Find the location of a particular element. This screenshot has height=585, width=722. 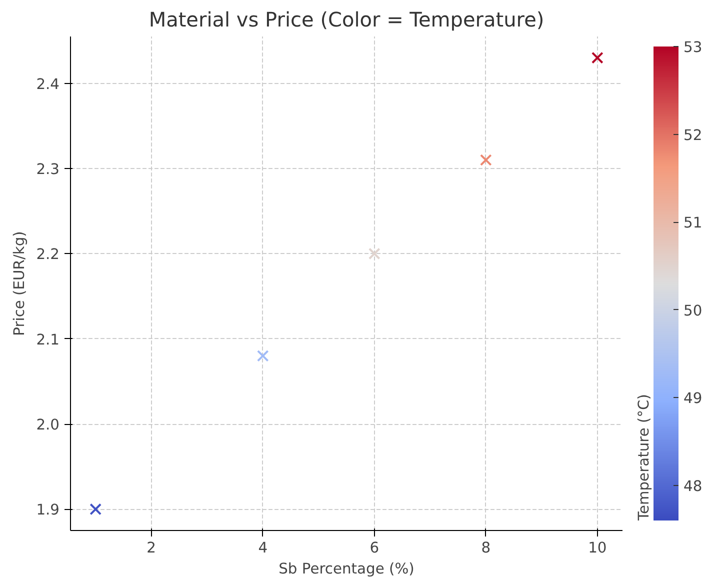

x-tick-label: 10 is located at coordinates (597, 548).